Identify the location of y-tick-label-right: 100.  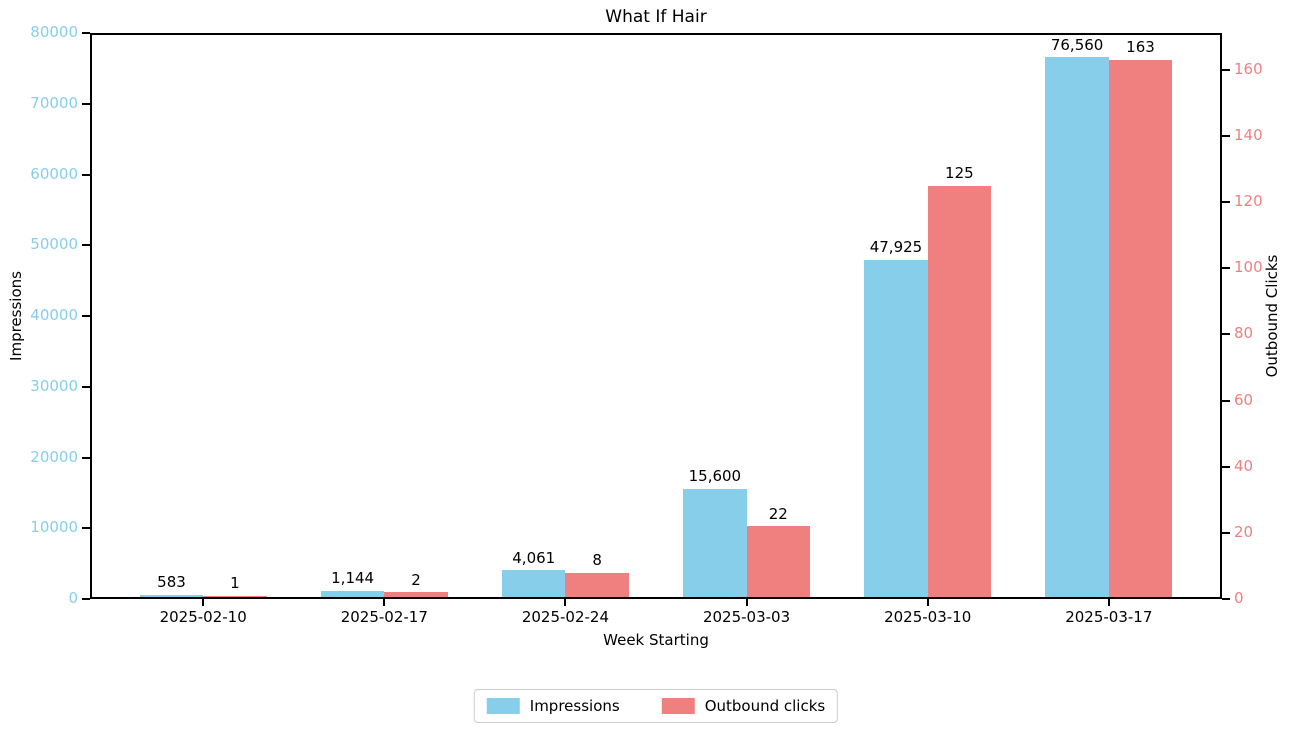
(1248, 267).